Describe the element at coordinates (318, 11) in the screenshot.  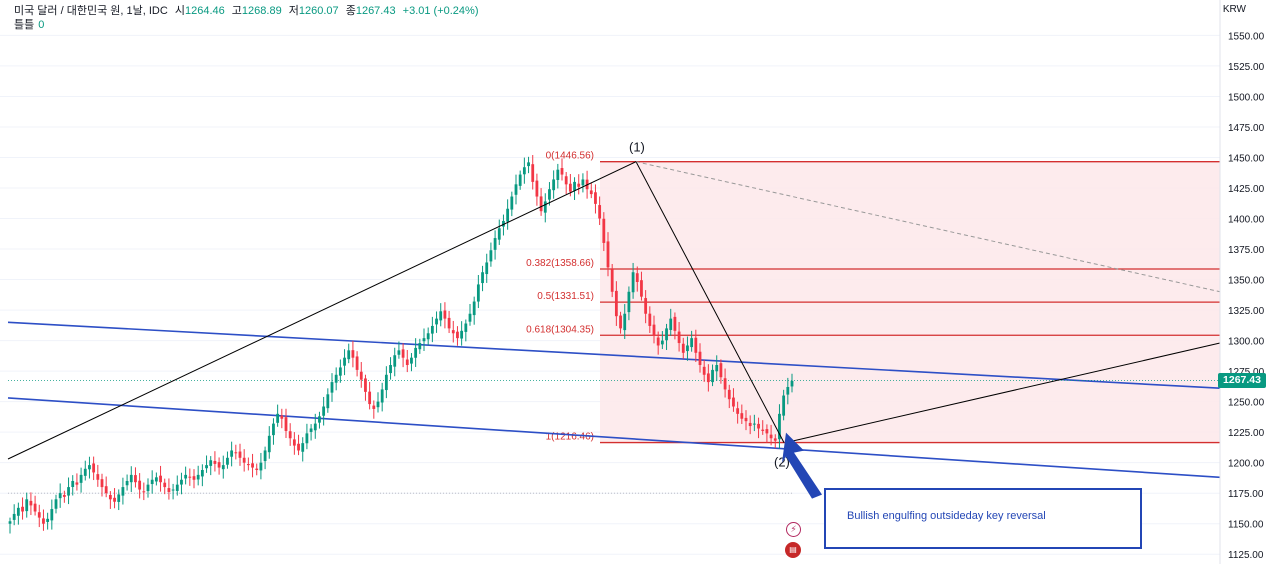
I see `low-value: 1260.07` at that location.